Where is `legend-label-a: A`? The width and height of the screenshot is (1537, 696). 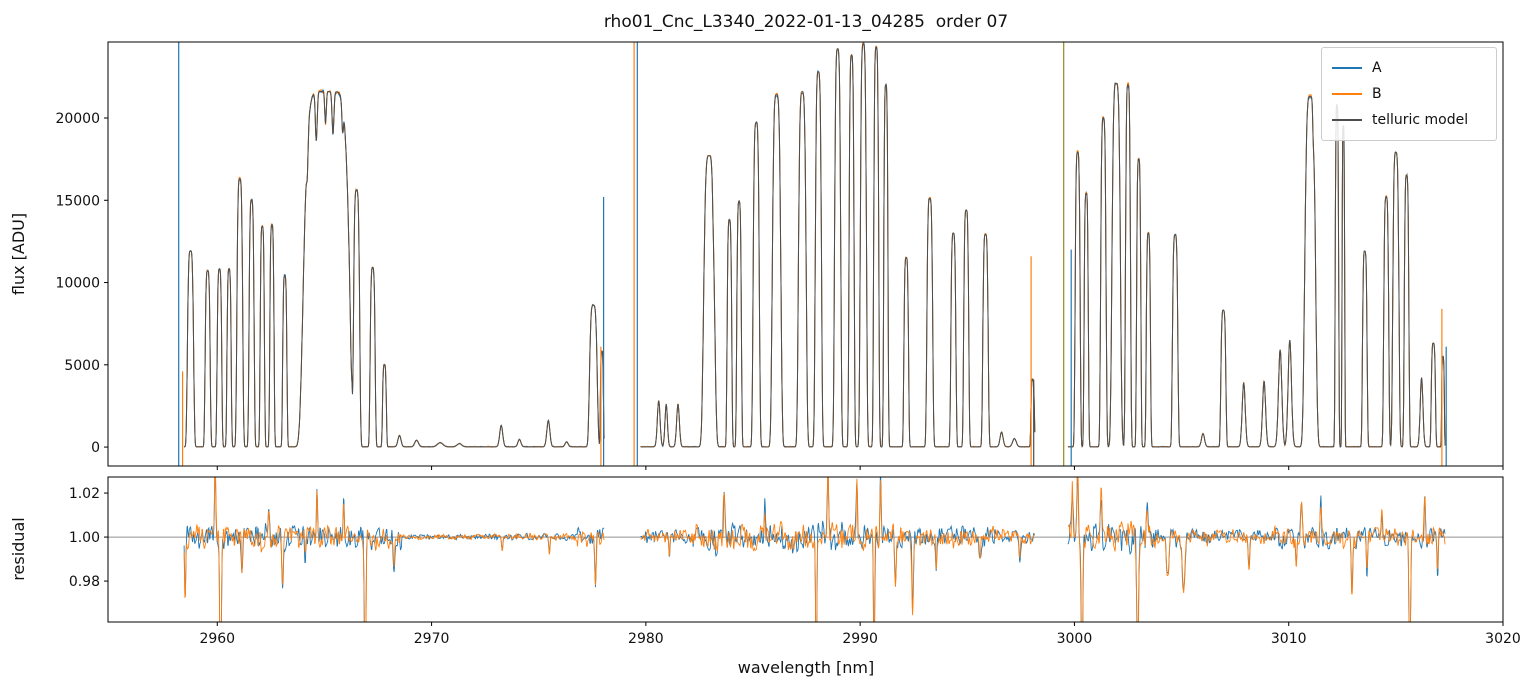 legend-label-a: A is located at coordinates (1377, 68).